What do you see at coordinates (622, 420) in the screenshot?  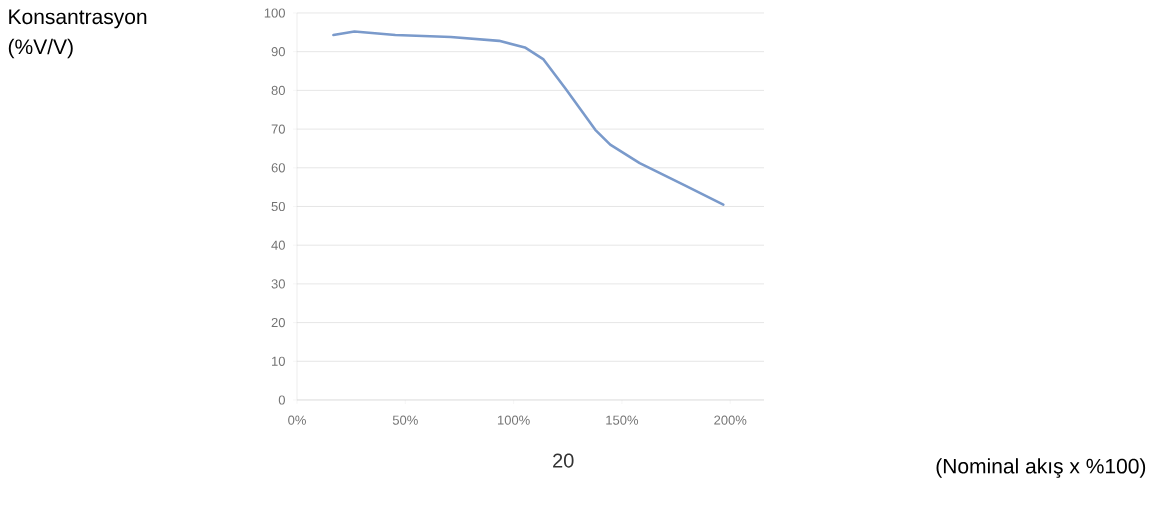 I see `x-tick-label: 150%` at bounding box center [622, 420].